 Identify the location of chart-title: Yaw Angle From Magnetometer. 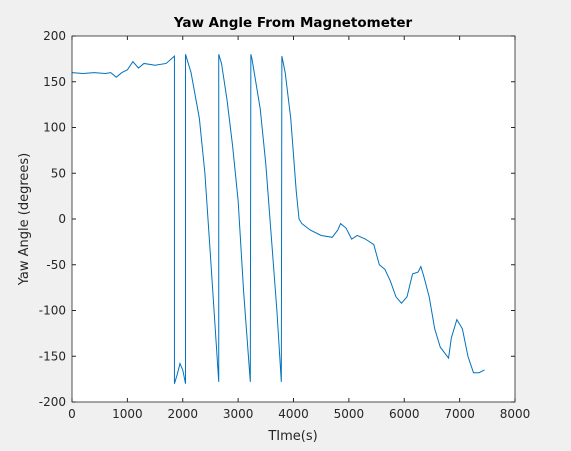
(293, 23).